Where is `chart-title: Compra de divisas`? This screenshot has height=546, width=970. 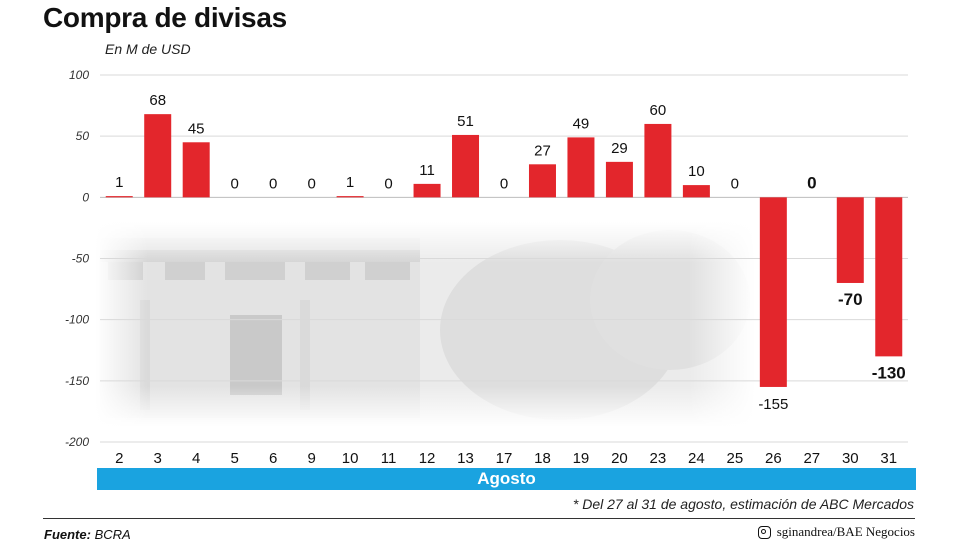
chart-title: Compra de divisas is located at coordinates (165, 17).